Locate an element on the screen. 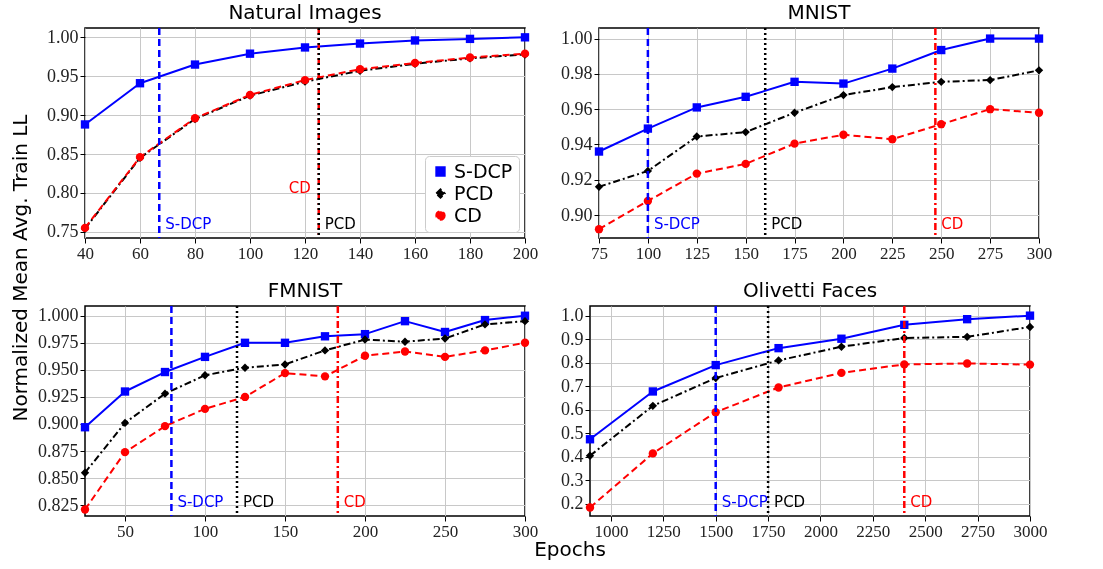 The width and height of the screenshot is (1103, 569). x-tick-label: 140 is located at coordinates (360, 253).